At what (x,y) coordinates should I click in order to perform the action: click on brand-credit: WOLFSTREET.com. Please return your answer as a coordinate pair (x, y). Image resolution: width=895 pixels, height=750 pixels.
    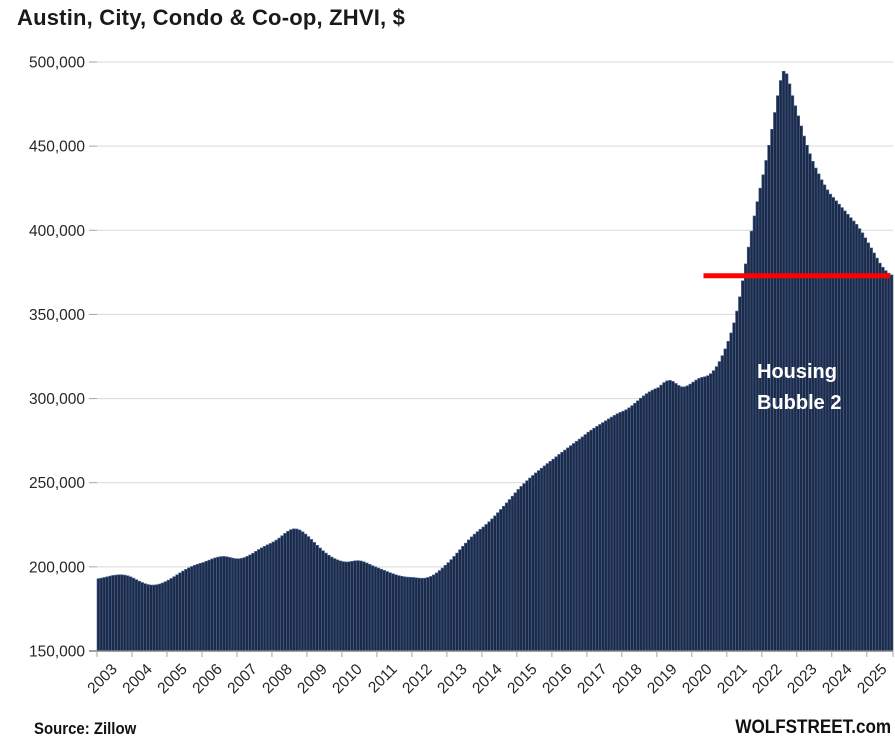
    Looking at the image, I should click on (813, 727).